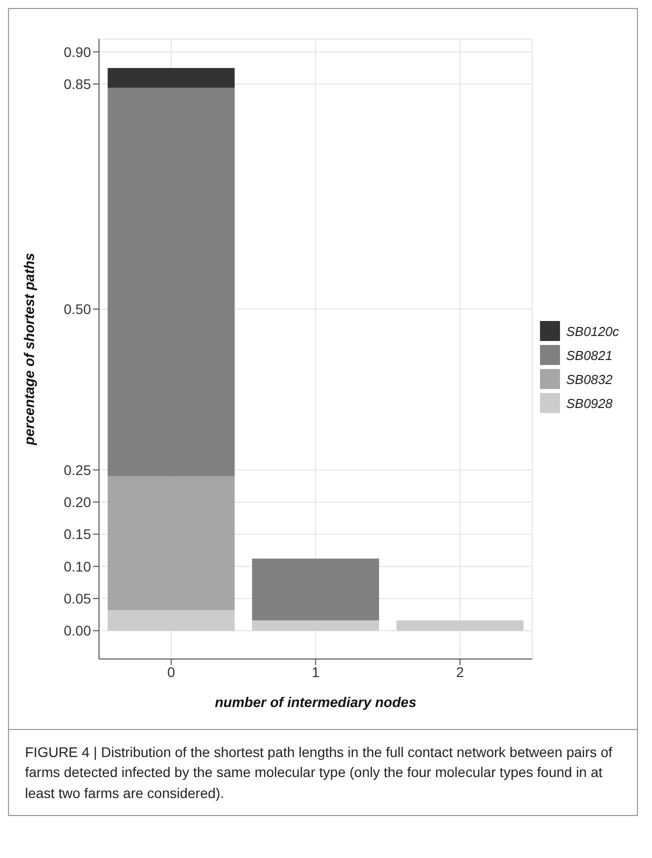 The image size is (652, 858). What do you see at coordinates (319, 773) in the screenshot?
I see `caption: FIGURE 4 | Distribution of the shortest path lengths in the full contact network between pairs of farms detected infected by the same molecular type (only the four molecular types found in at least two farms are considered).` at bounding box center [319, 773].